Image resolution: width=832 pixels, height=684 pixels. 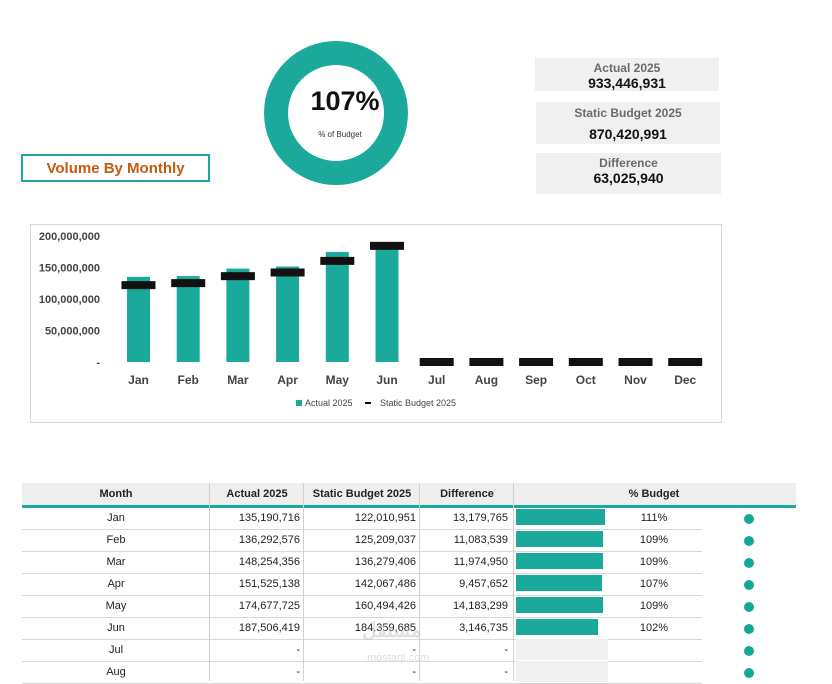 I want to click on cell-pct-budget: 107%, so click(x=654, y=584).